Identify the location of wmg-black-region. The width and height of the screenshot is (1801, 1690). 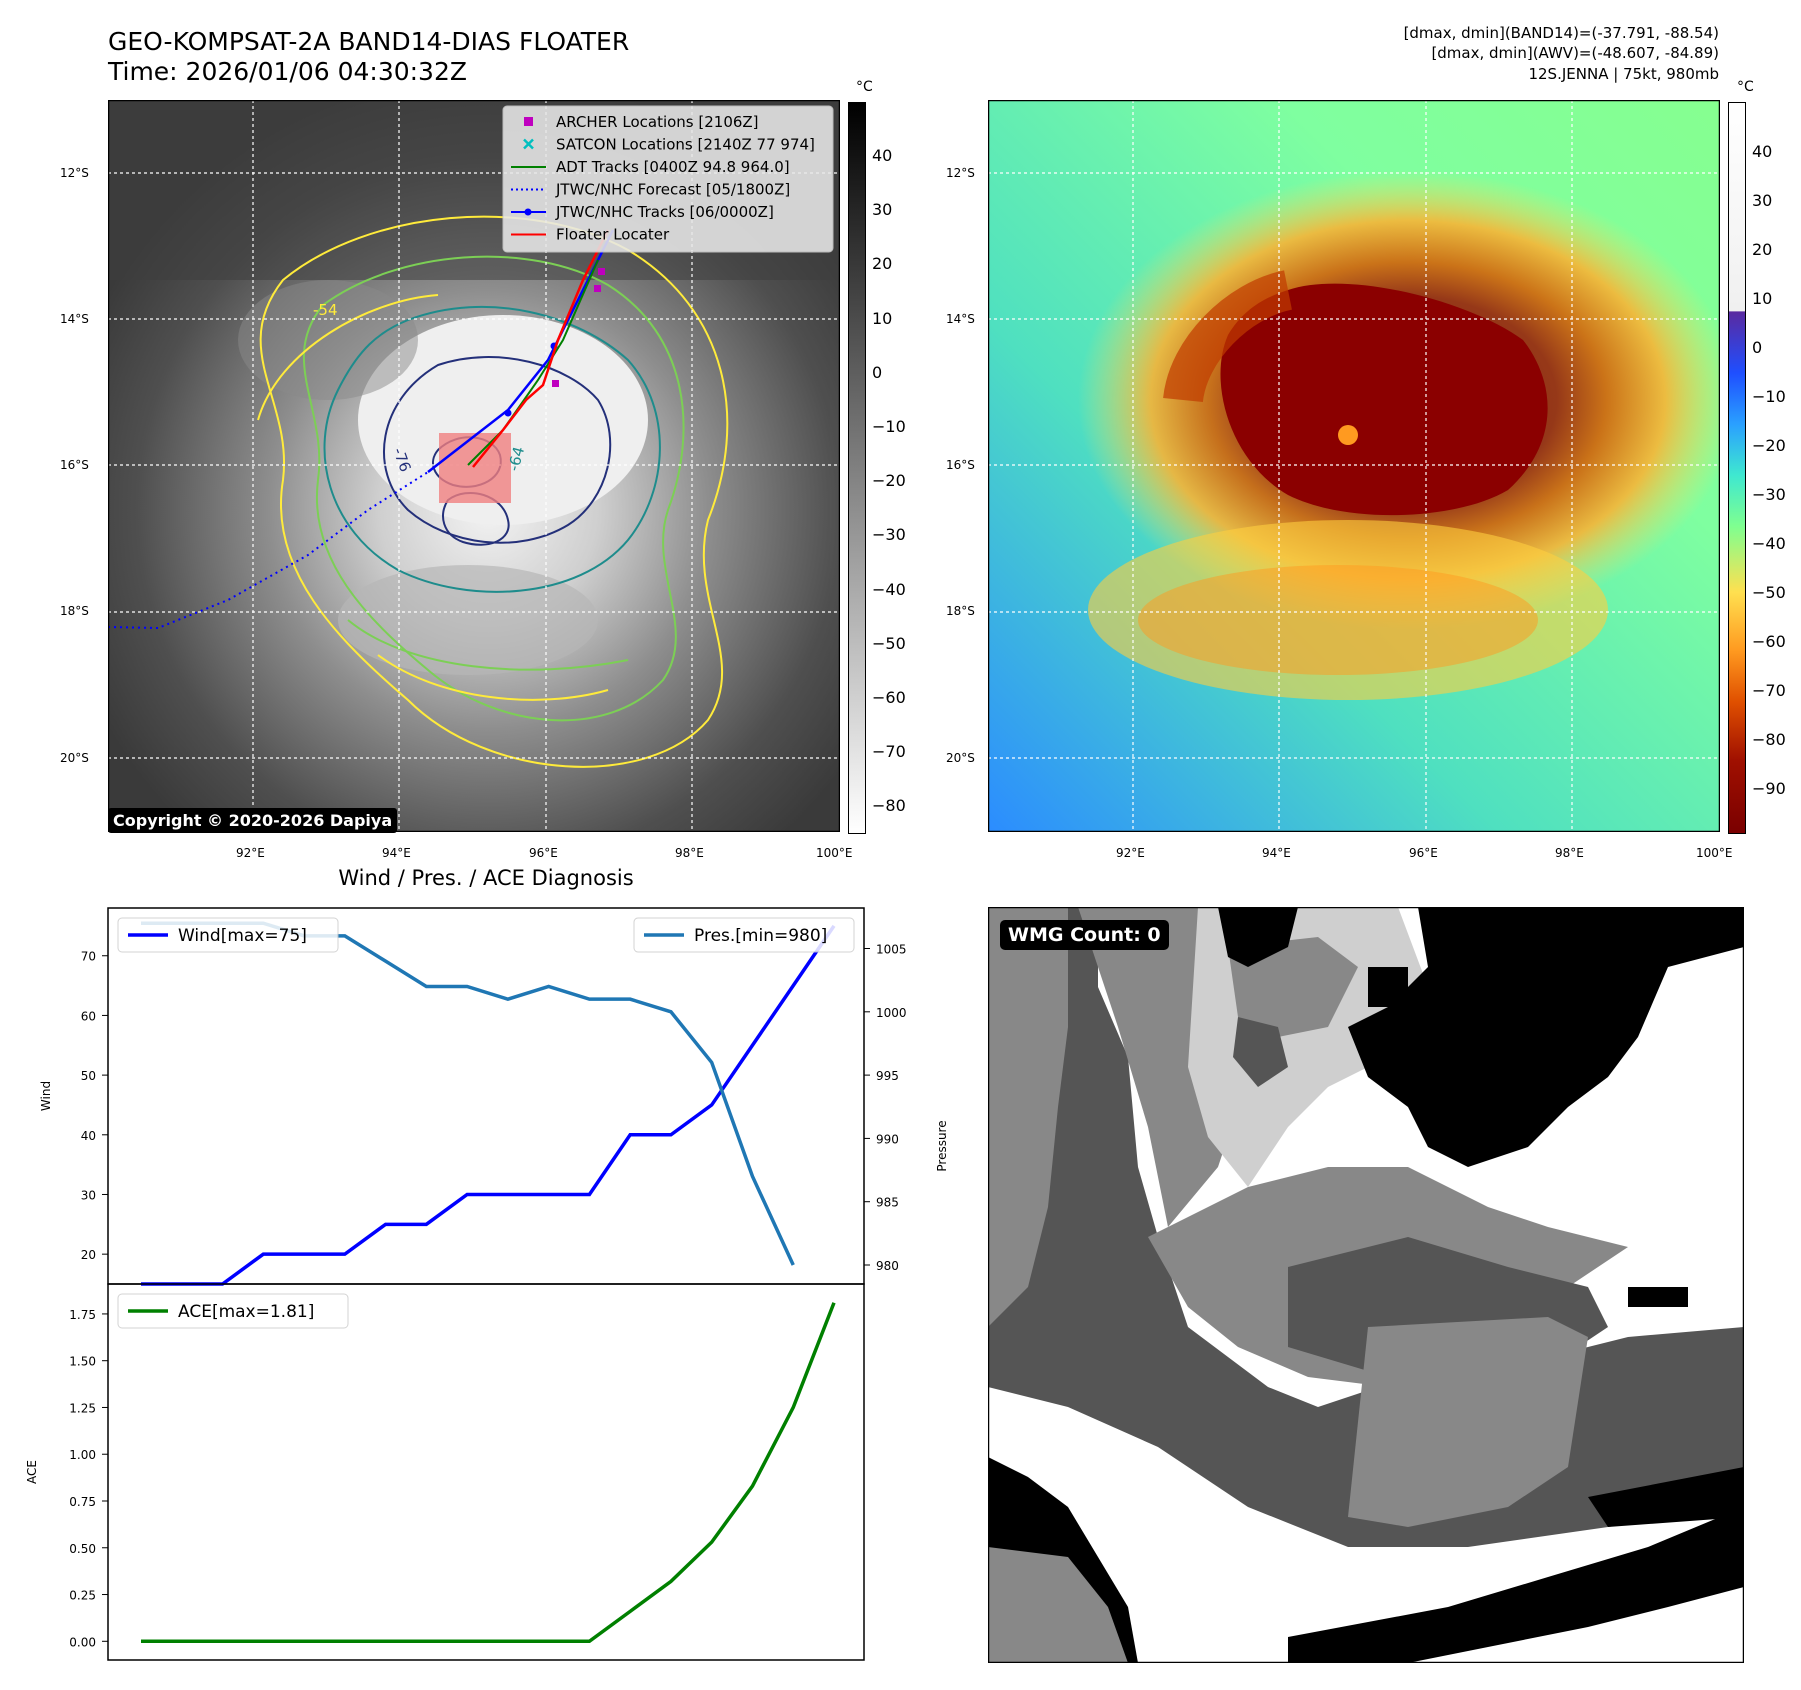
(1546, 1037).